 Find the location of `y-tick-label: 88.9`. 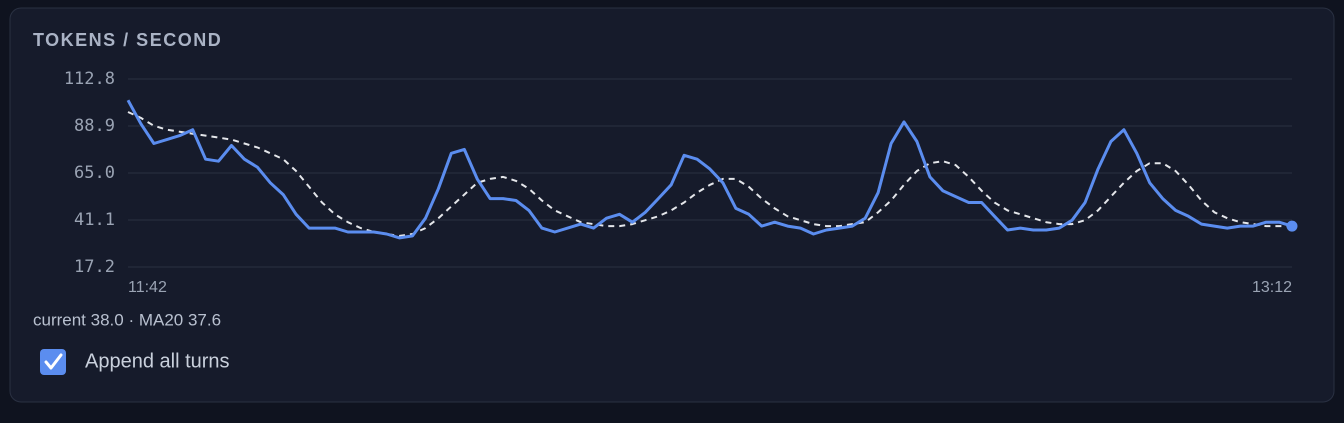

y-tick-label: 88.9 is located at coordinates (94, 126).